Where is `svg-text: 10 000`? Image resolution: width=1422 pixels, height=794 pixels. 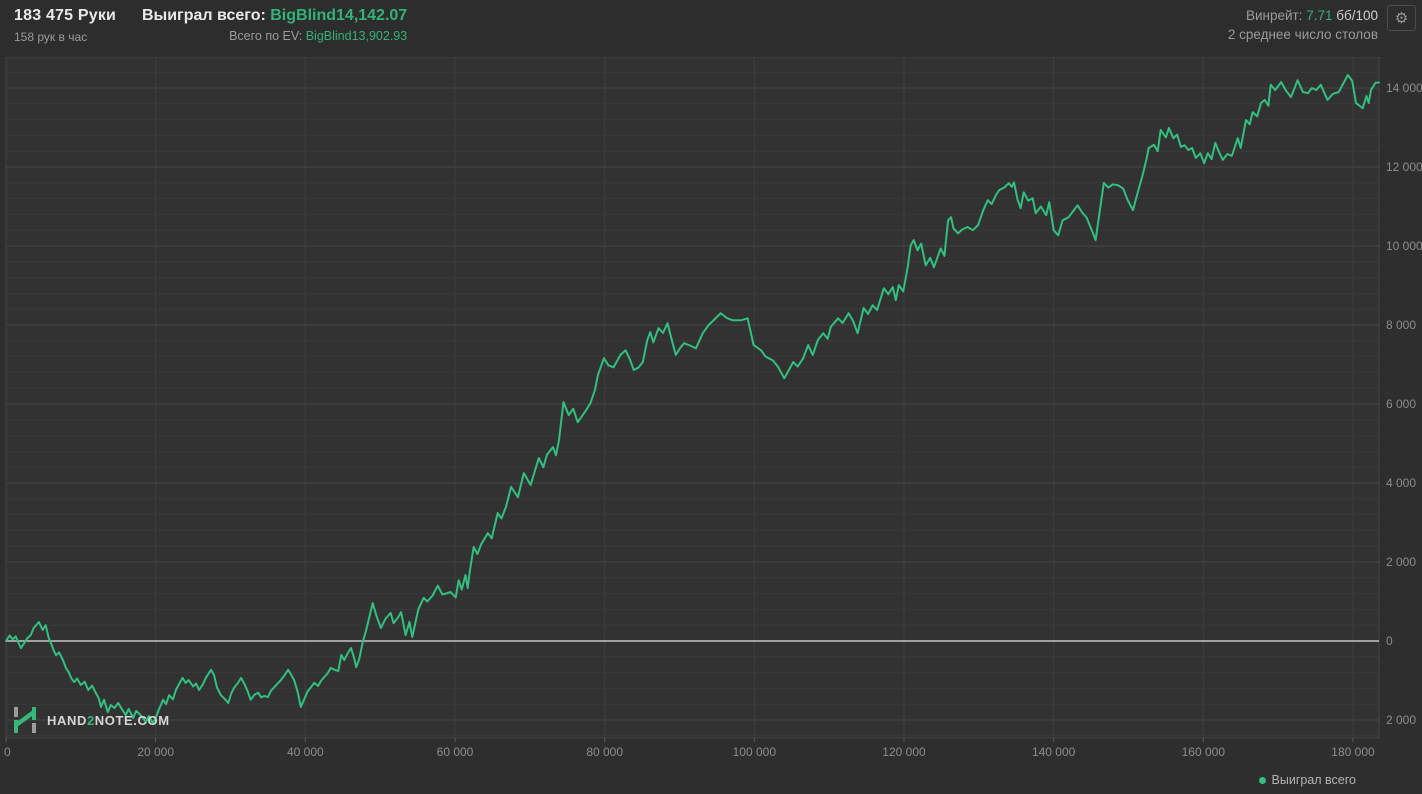 svg-text: 10 000 is located at coordinates (1404, 246).